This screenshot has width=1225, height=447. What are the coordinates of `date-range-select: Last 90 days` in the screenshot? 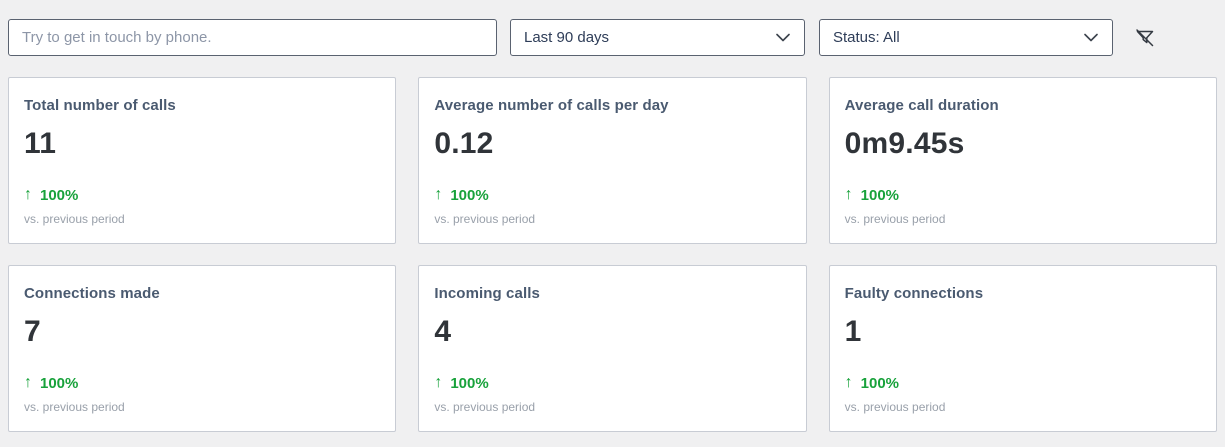 It's located at (657, 37).